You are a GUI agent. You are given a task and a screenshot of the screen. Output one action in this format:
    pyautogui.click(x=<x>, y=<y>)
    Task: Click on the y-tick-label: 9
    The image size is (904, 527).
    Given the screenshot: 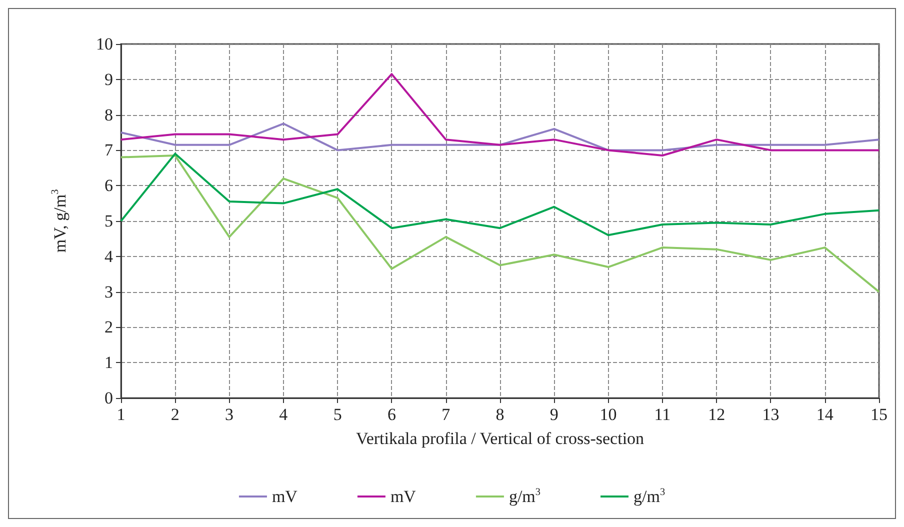 What is the action you would take?
    pyautogui.click(x=108, y=79)
    